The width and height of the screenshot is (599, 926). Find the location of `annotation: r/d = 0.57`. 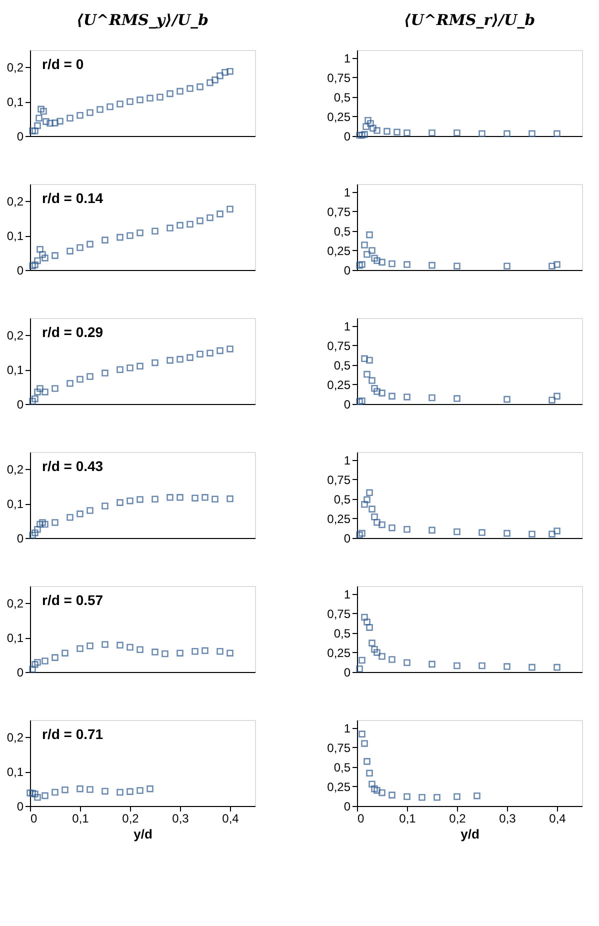

annotation: r/d = 0.57 is located at coordinates (73, 600).